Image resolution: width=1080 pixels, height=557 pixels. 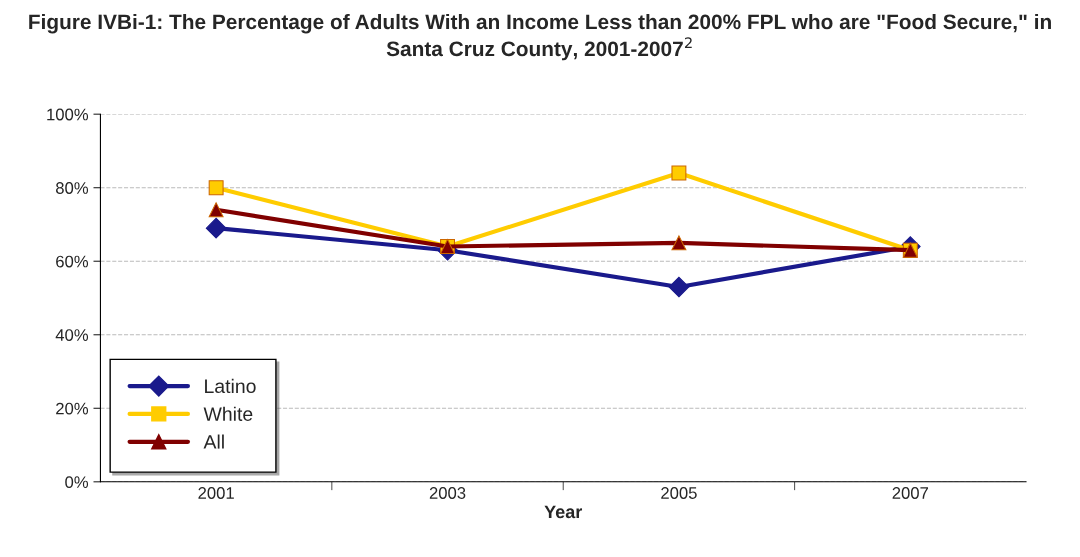 What do you see at coordinates (72, 335) in the screenshot?
I see `y-tick-label: 40%` at bounding box center [72, 335].